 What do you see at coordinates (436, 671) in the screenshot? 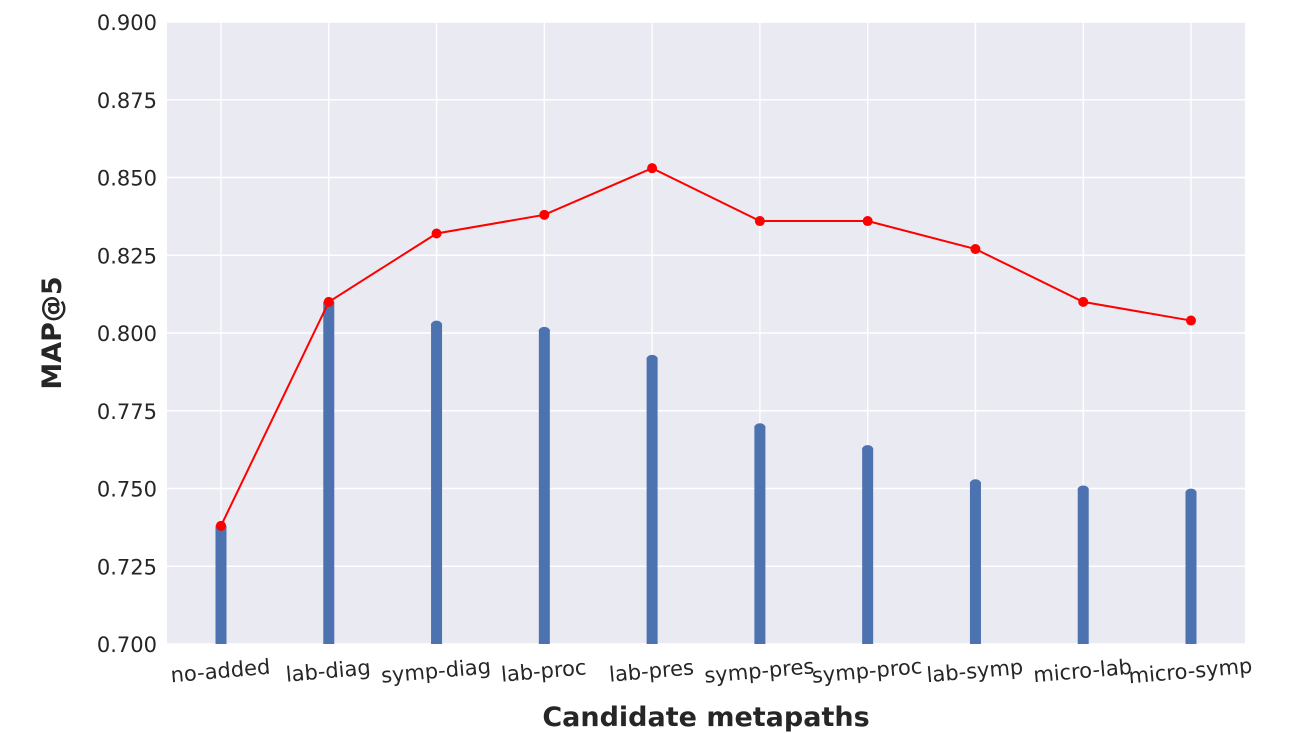
I see `x-tick-label: symp-diag` at bounding box center [436, 671].